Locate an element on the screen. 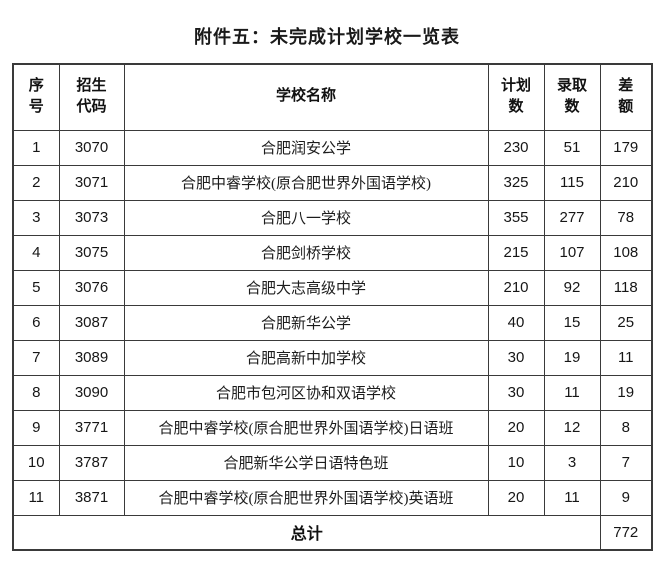 The height and width of the screenshot is (565, 654). header-school: 学校名称 is located at coordinates (306, 97).